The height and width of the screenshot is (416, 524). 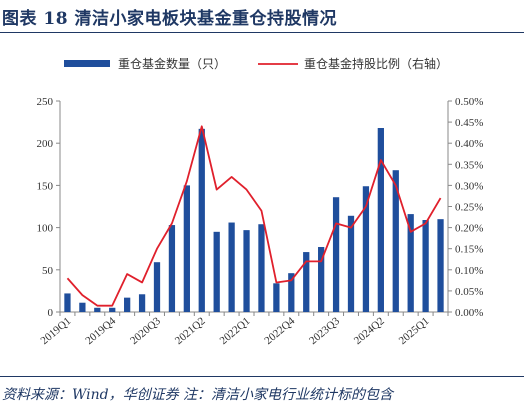 I want to click on left-y-axis-ticks: 0 50 100 150 200 250, so click(x=48, y=207).